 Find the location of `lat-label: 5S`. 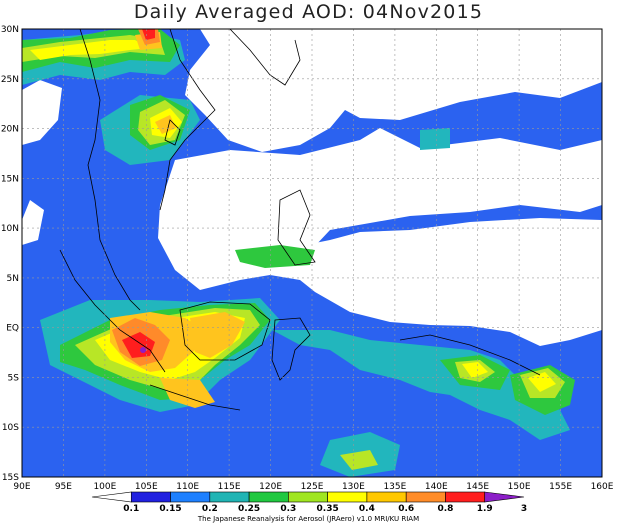

lat-label: 5S is located at coordinates (14, 378).